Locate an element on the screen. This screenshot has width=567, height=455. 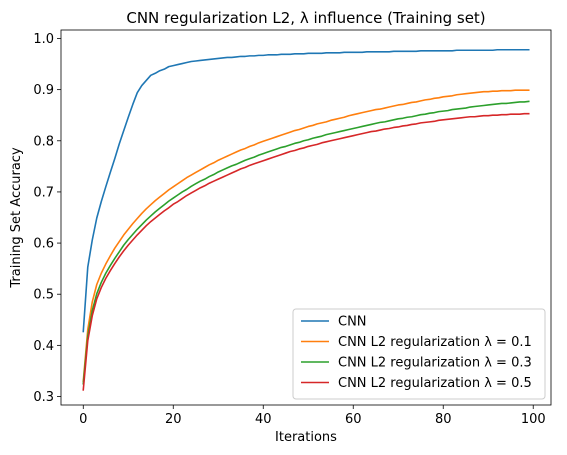
x-tick-label: 80 is located at coordinates (443, 419).